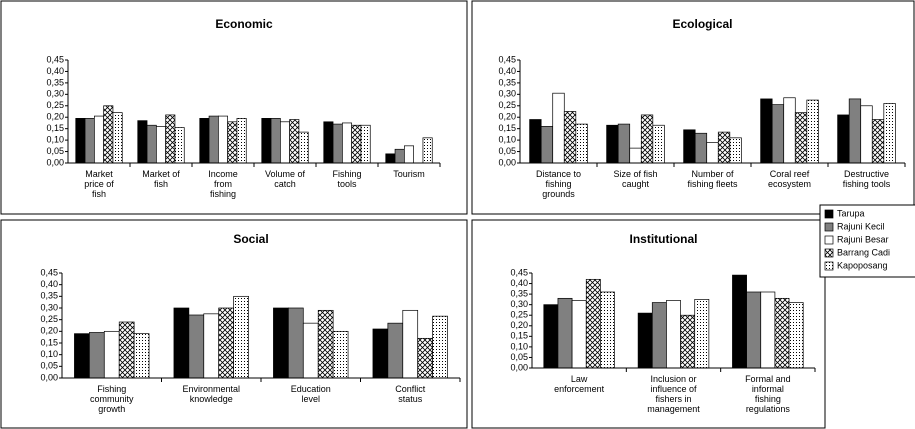 The width and height of the screenshot is (915, 429). I want to click on x-tick-label: Destructive fishing tools, so click(867, 179).